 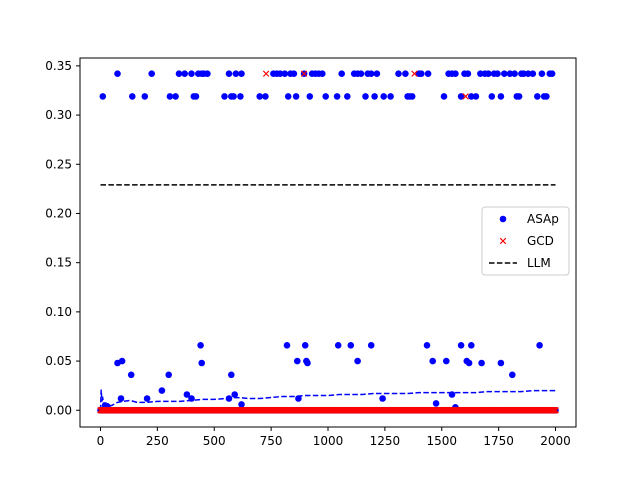 I want to click on legend: ASAp GCD LLM, so click(x=525, y=241).